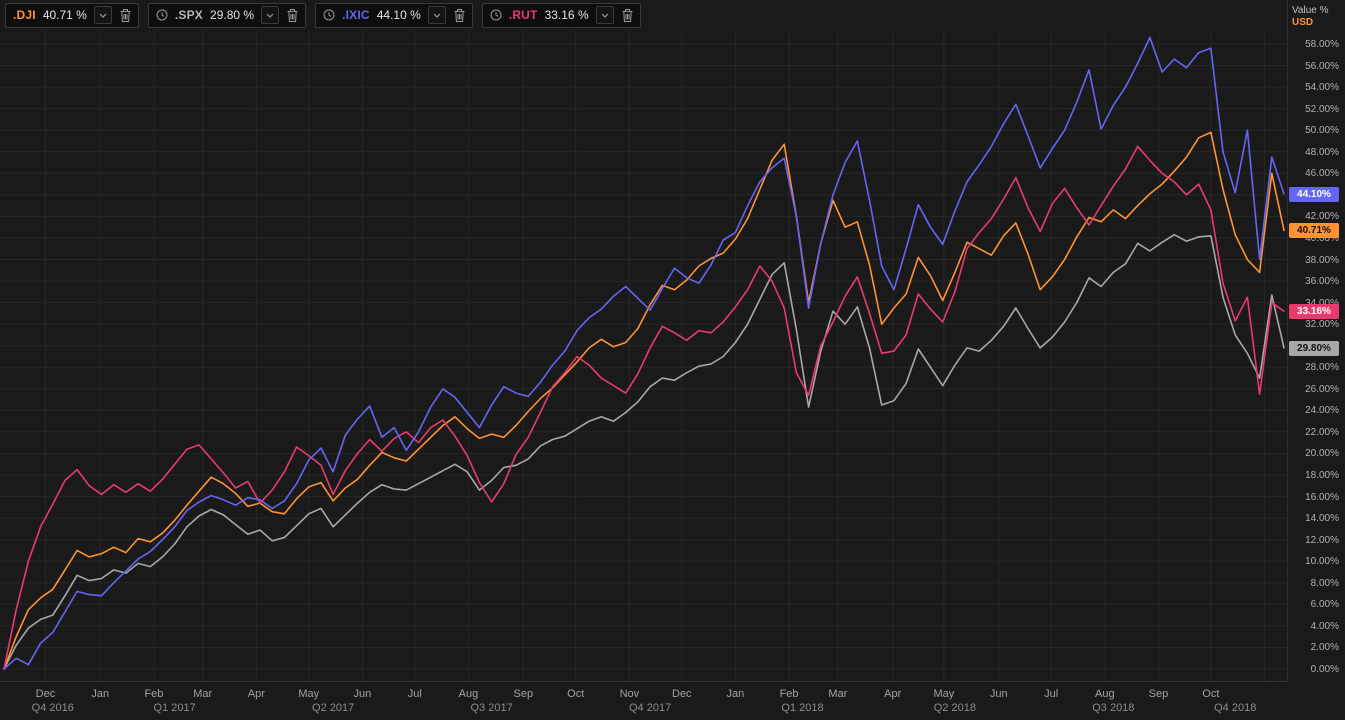 The width and height of the screenshot is (1345, 720). What do you see at coordinates (64, 15) in the screenshot?
I see `instrument-value: 40.71 %` at bounding box center [64, 15].